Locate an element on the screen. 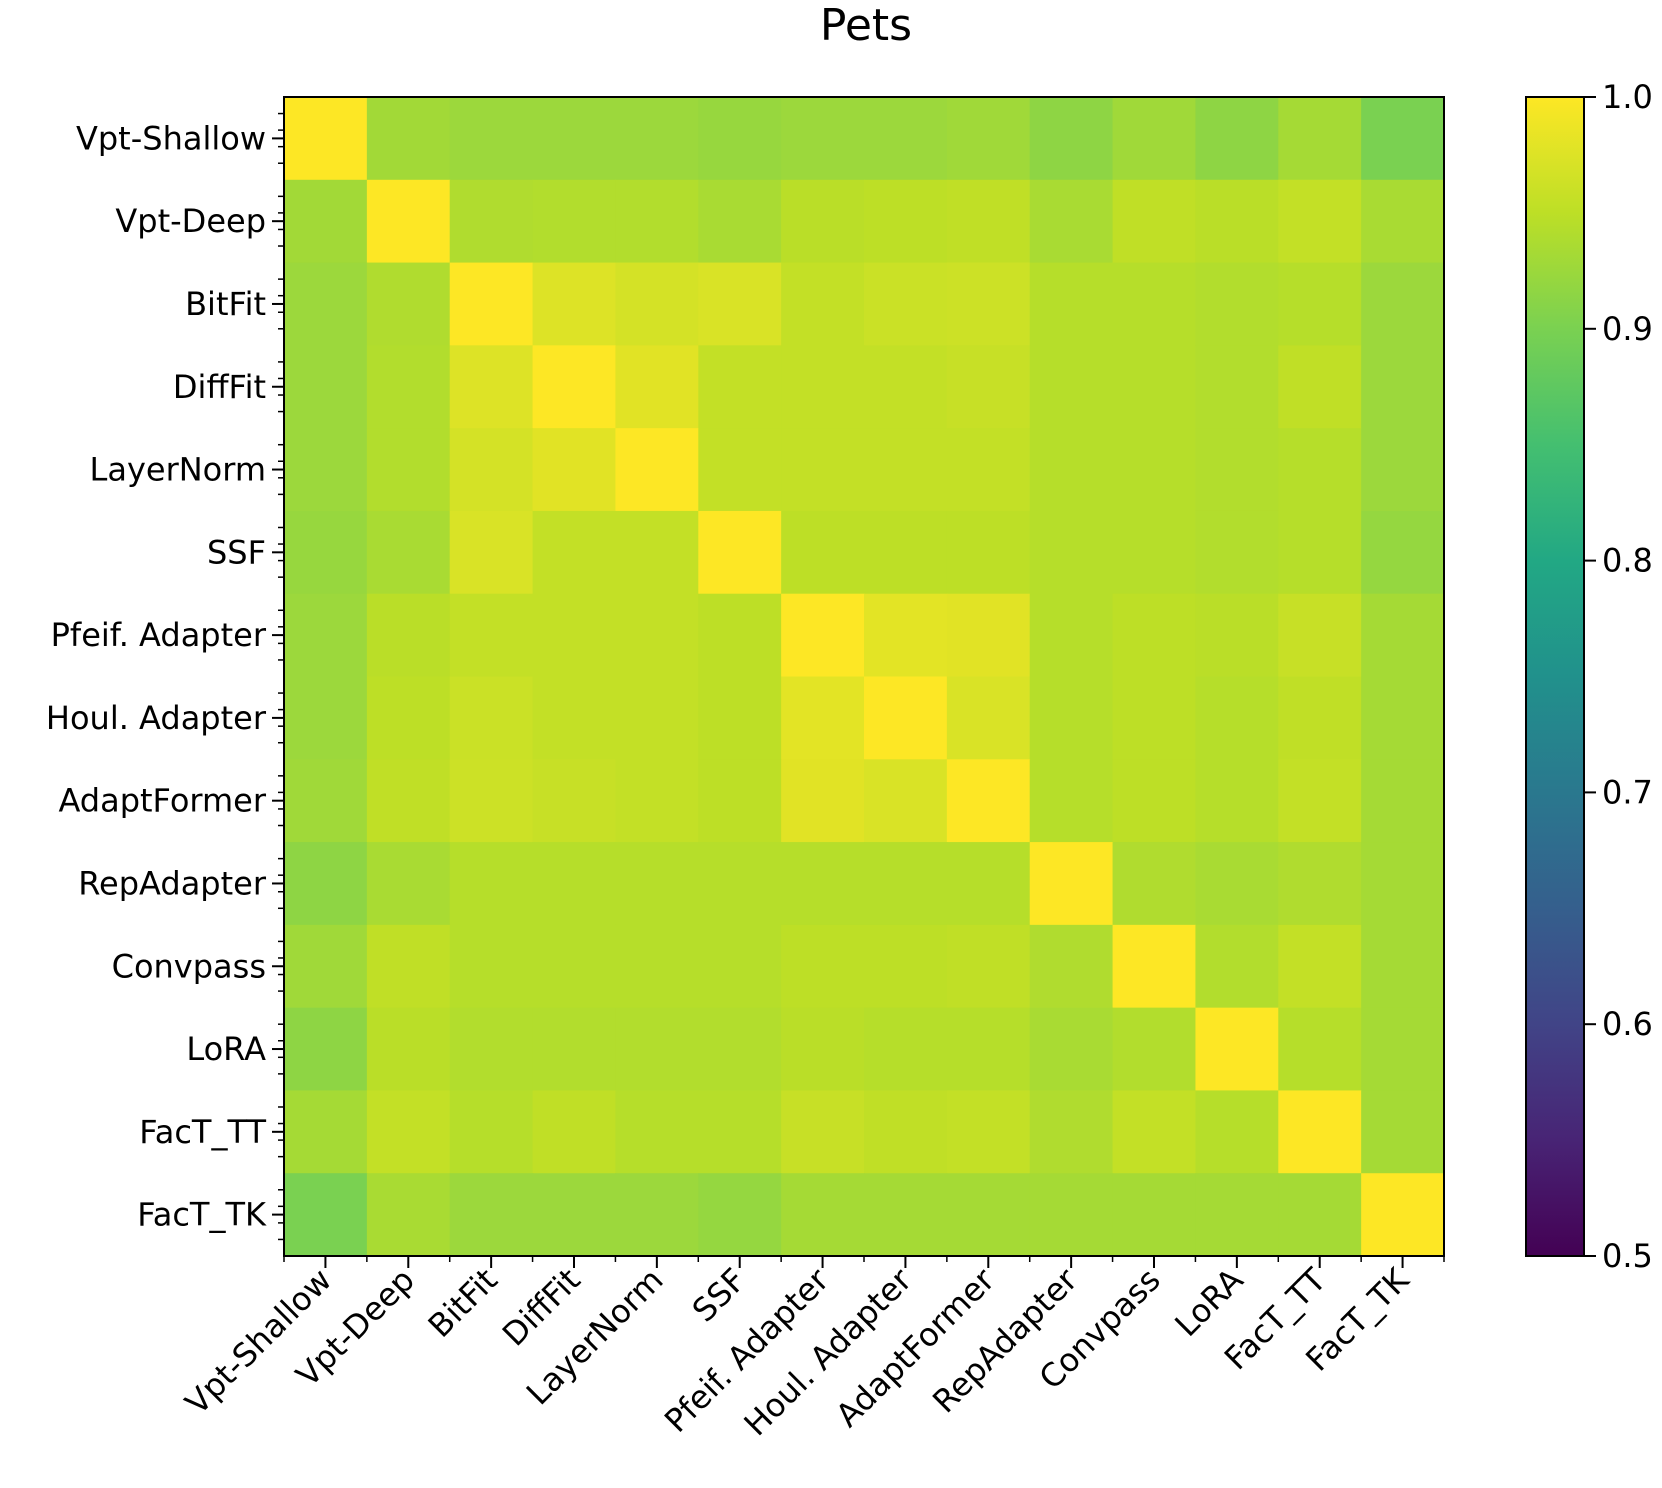  row-tick-label: Convpass is located at coordinates (189, 966).